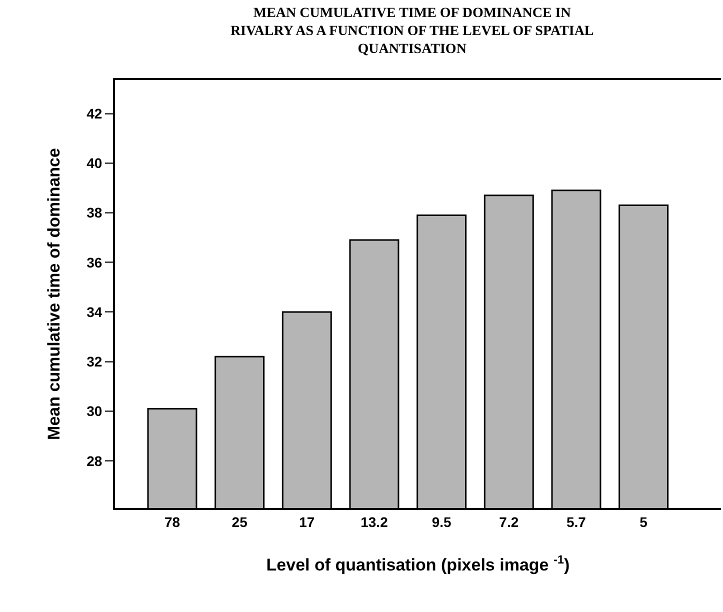 The image size is (723, 612). What do you see at coordinates (94, 113) in the screenshot?
I see `y-tick-label: 42` at bounding box center [94, 113].